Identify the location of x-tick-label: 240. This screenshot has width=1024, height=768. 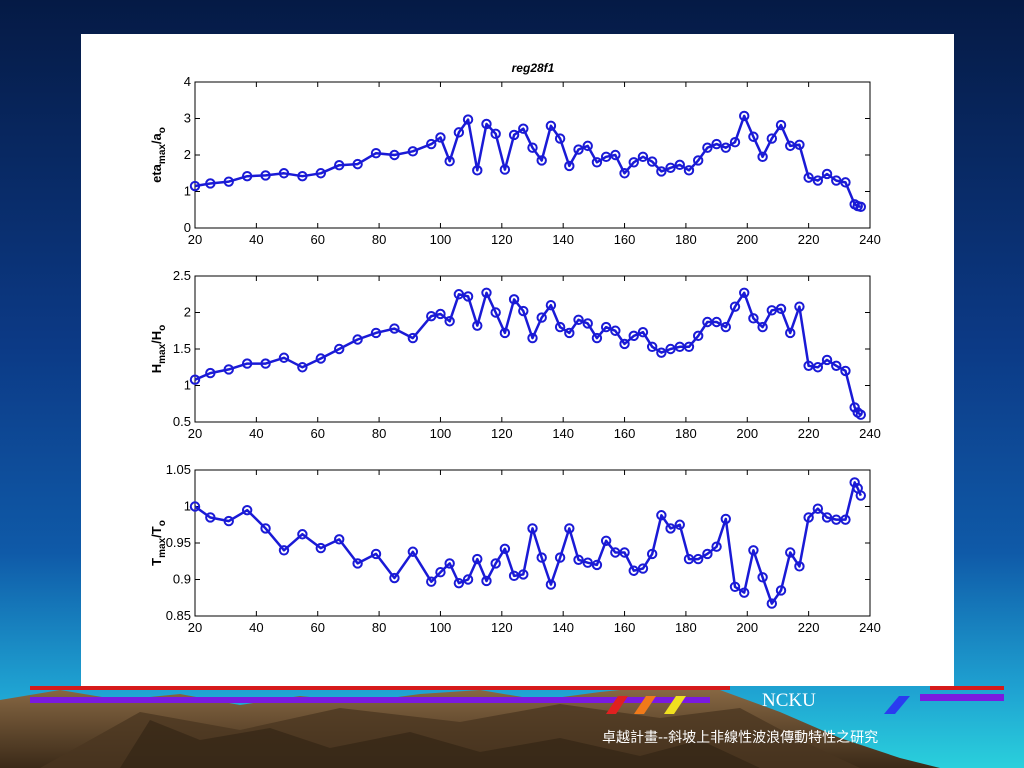
(870, 627).